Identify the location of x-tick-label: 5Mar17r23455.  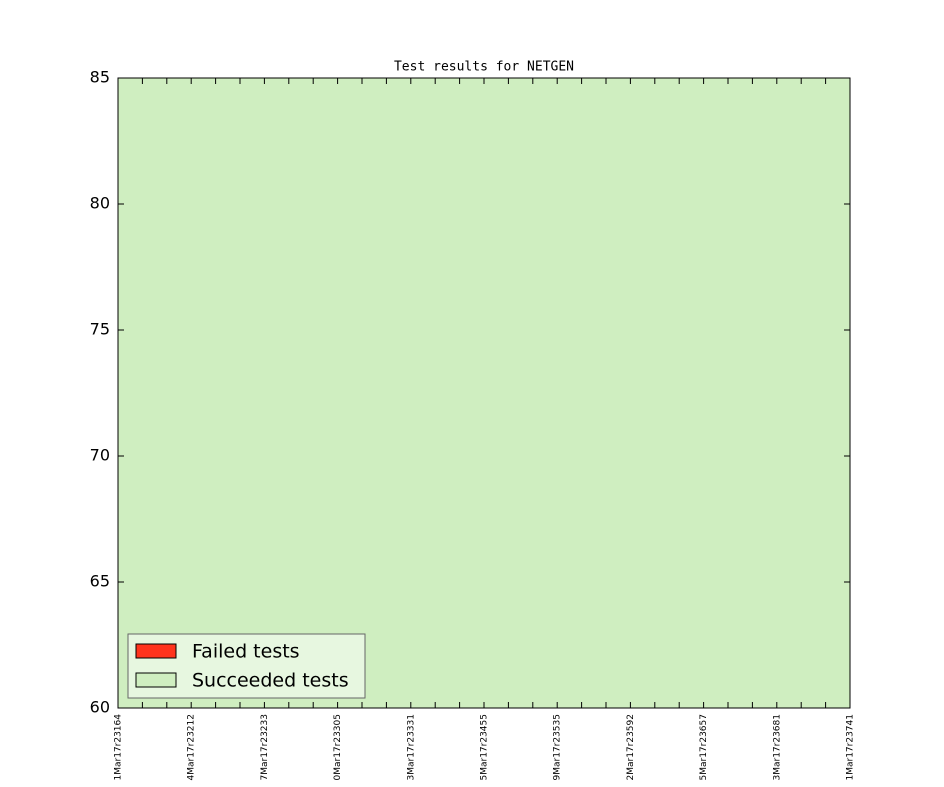
(485, 747).